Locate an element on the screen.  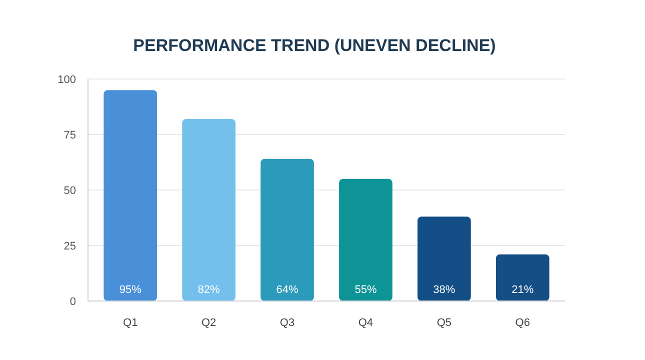
y-tick-label: 50 is located at coordinates (70, 190).